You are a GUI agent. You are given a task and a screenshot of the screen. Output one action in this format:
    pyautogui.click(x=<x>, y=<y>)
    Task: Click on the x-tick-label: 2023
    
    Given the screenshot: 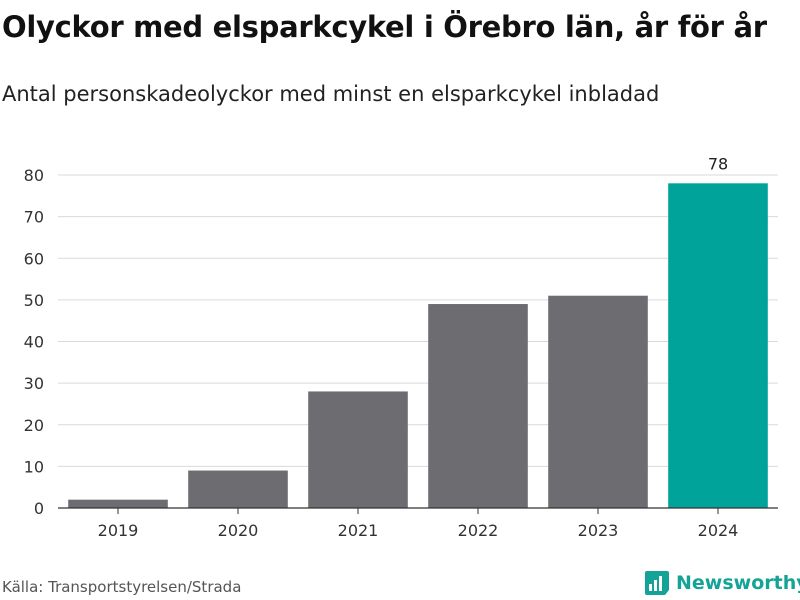 What is the action you would take?
    pyautogui.click(x=598, y=530)
    